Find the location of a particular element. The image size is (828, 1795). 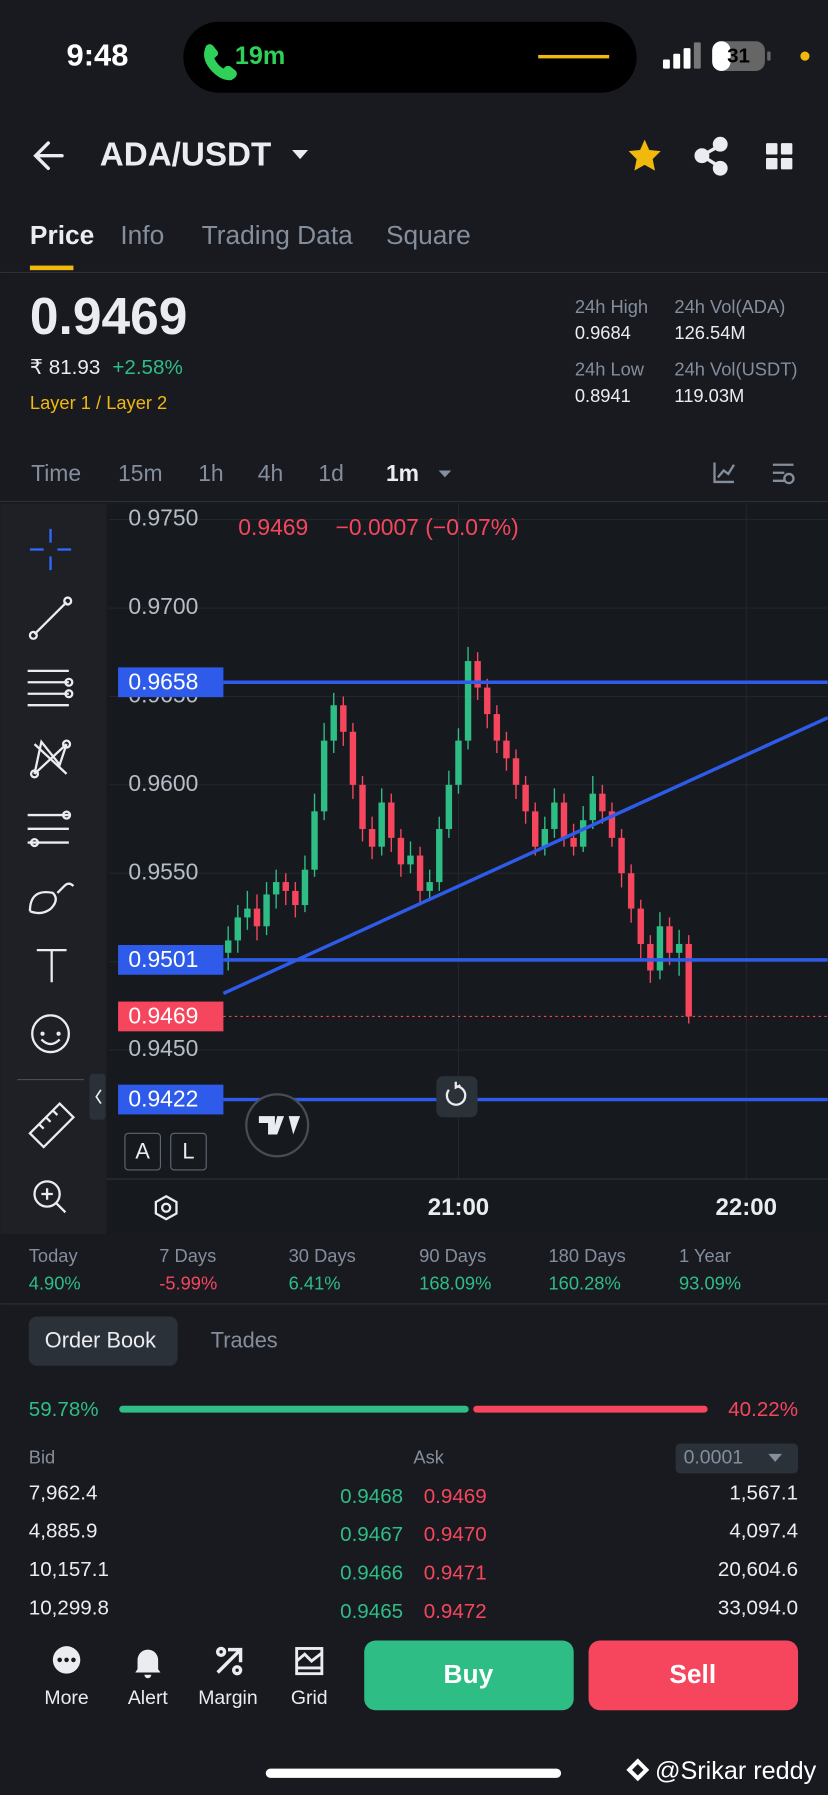

reset-button is located at coordinates (457, 1097).